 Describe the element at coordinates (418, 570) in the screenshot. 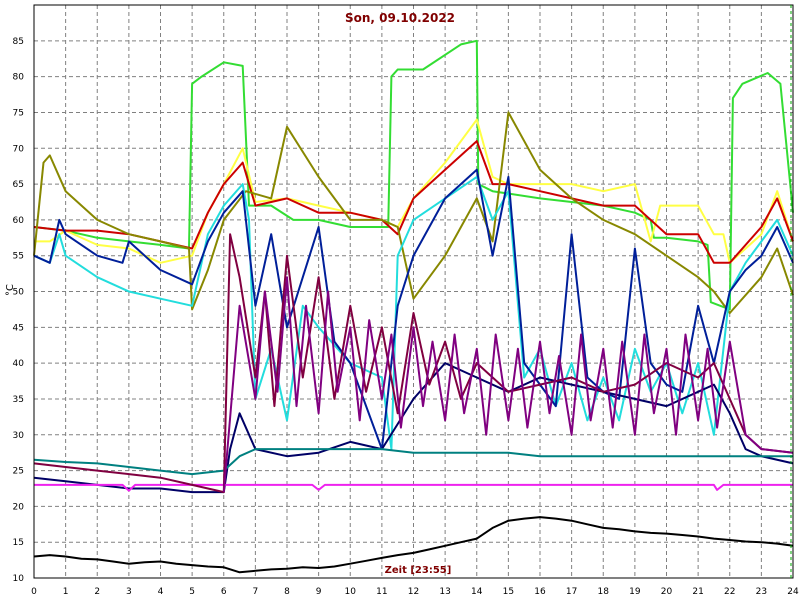

I see `x-axis-label: Zeit [23:55]` at that location.